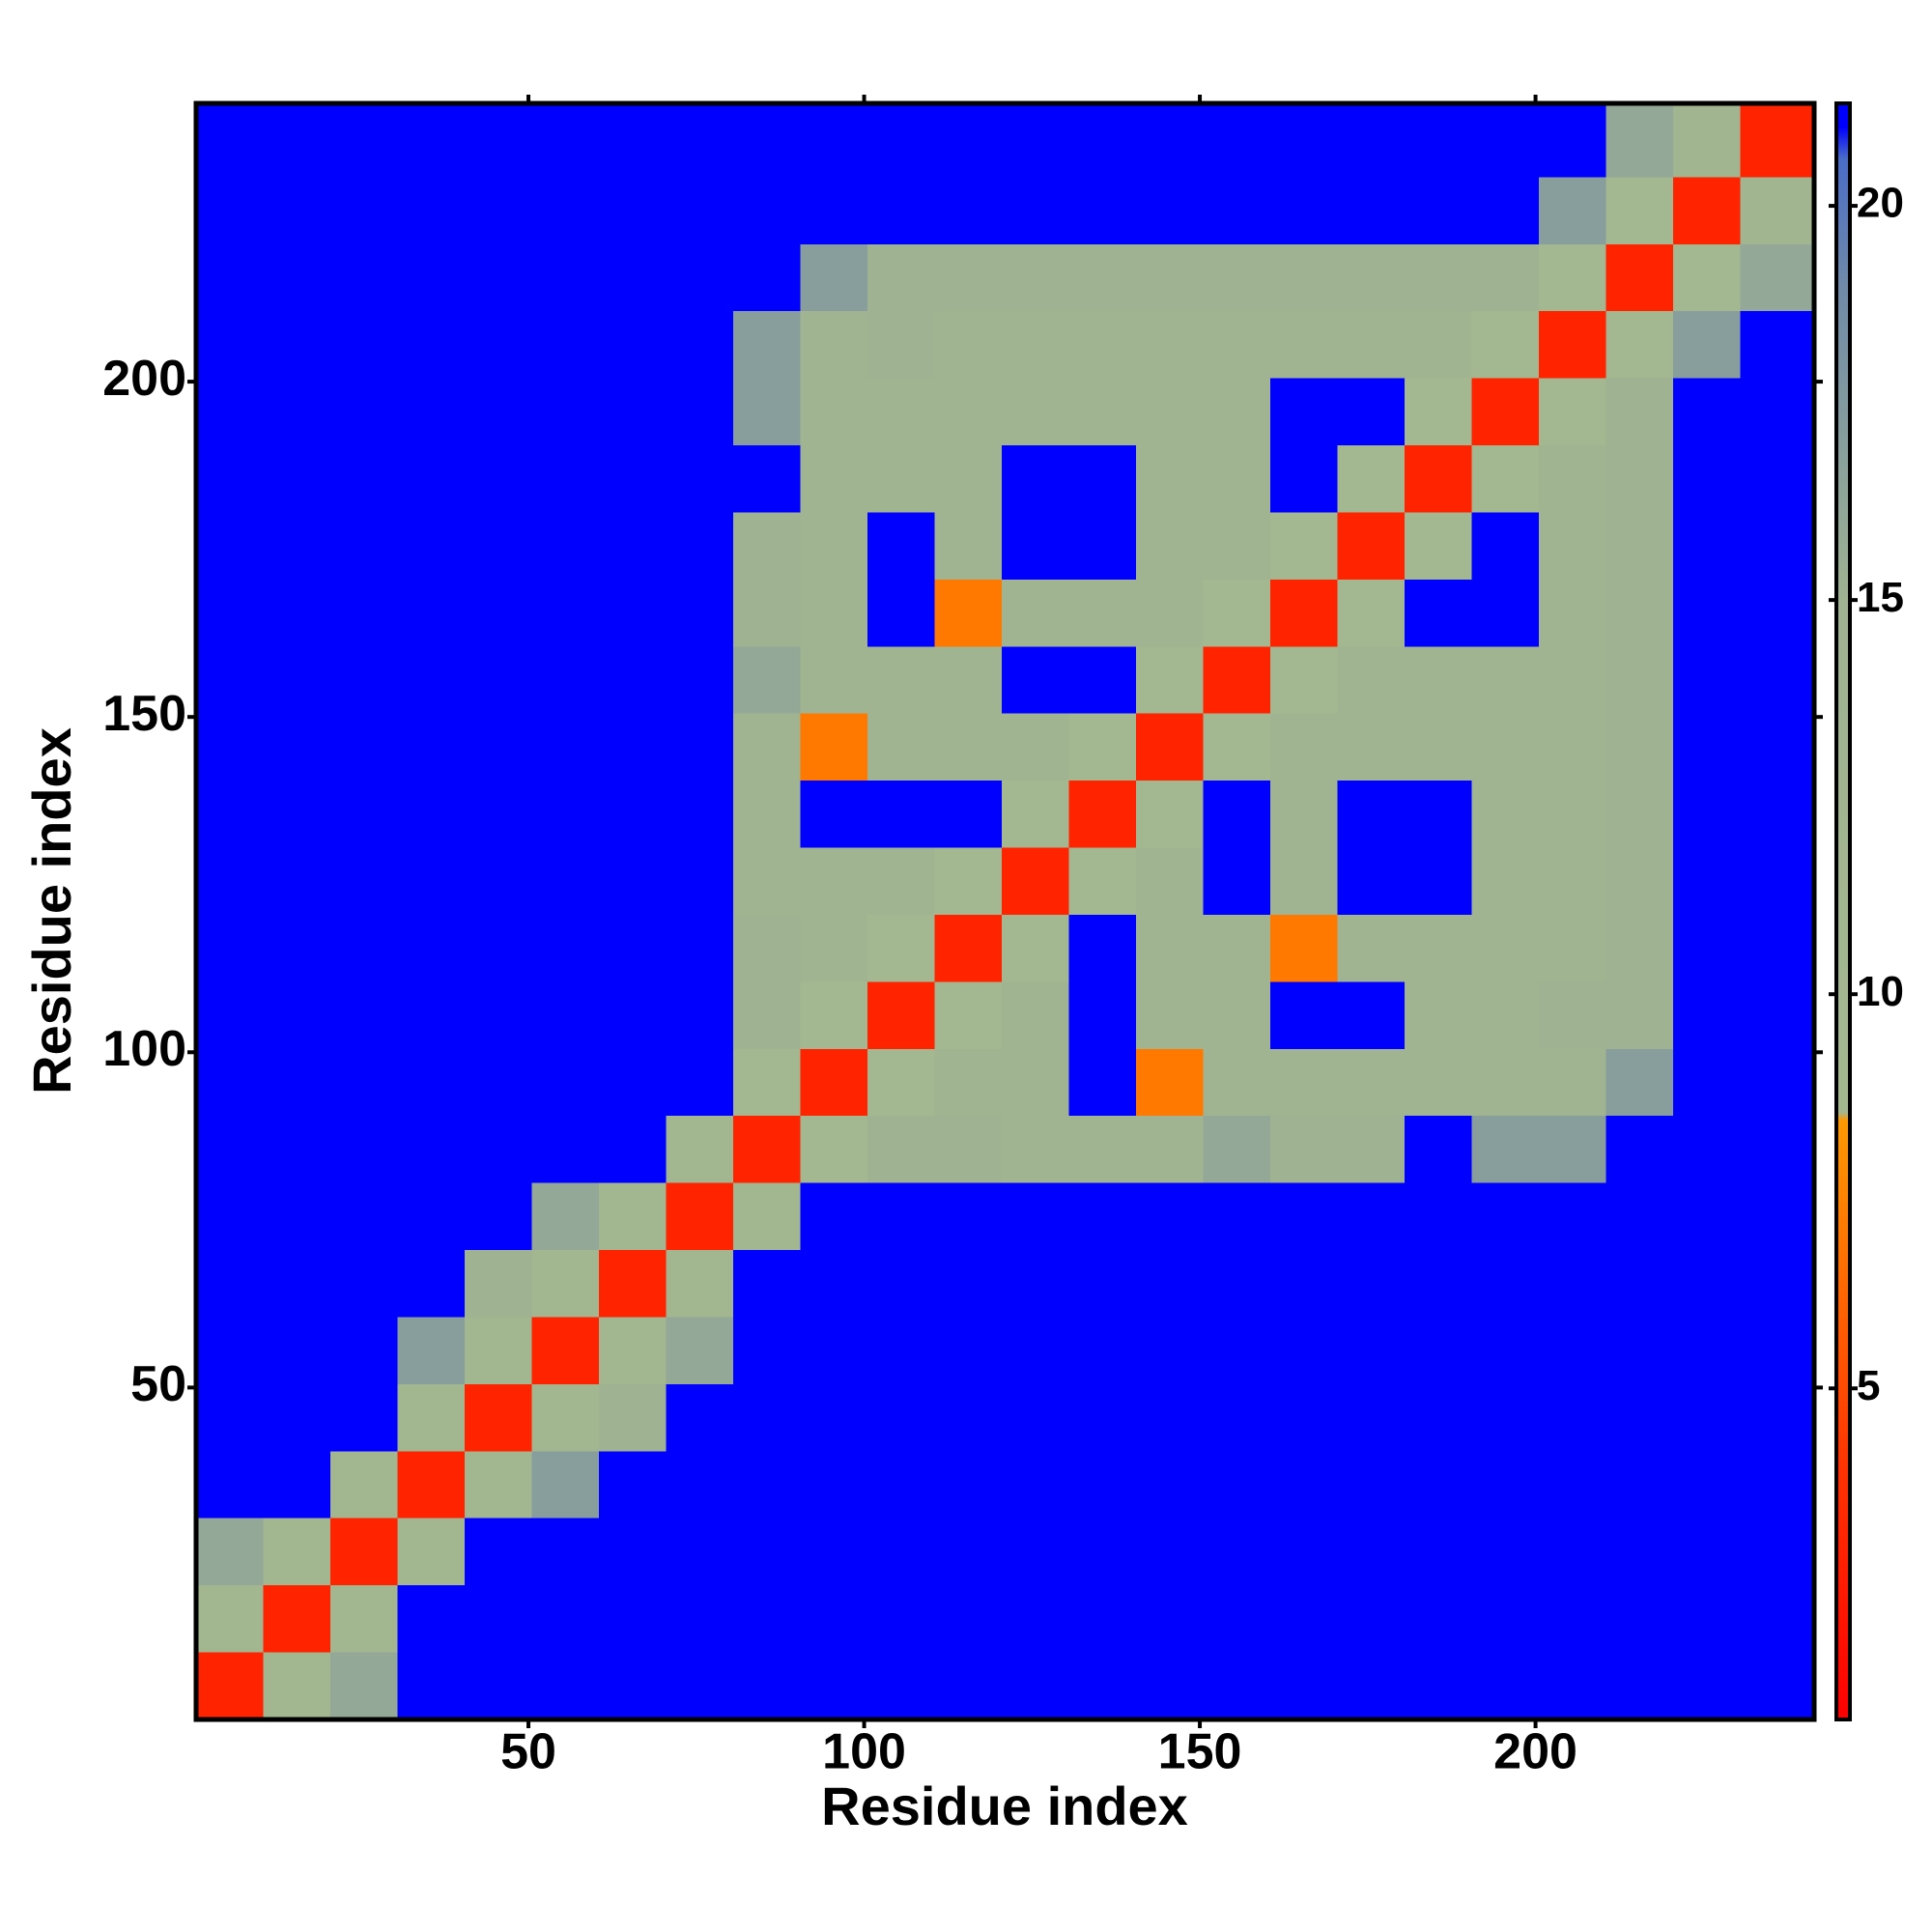  What do you see at coordinates (1880, 992) in the screenshot?
I see `colorbar-tick-label: 10` at bounding box center [1880, 992].